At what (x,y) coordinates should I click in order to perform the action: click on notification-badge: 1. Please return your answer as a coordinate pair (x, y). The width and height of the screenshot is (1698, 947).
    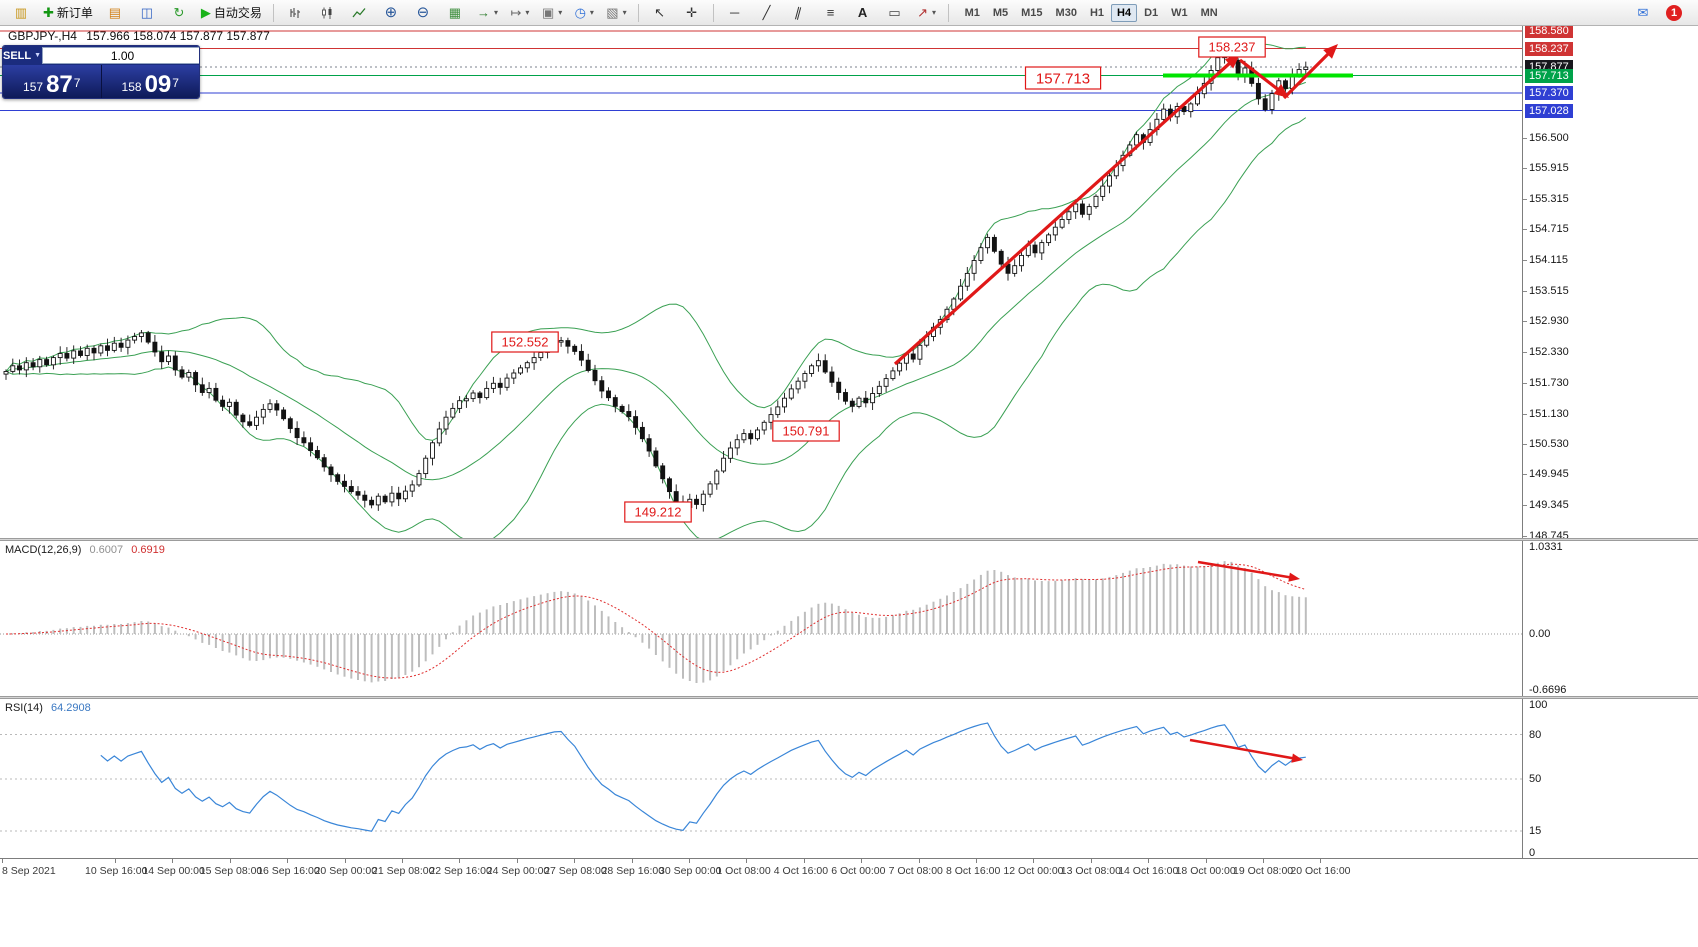
    Looking at the image, I should click on (1674, 12).